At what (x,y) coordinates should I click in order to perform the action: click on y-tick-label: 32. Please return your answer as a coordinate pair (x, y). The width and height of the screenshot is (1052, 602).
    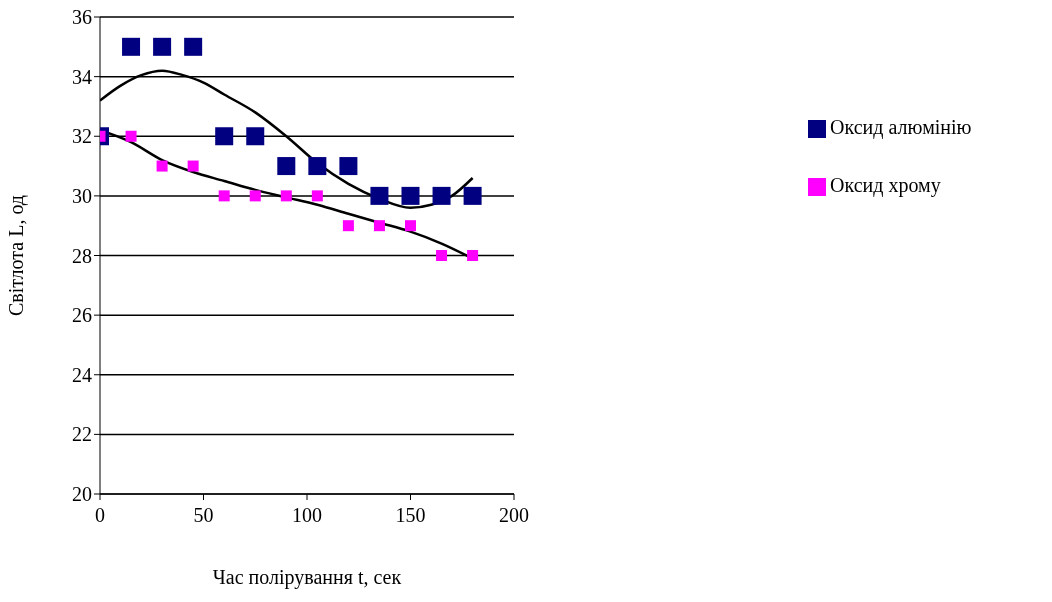
    Looking at the image, I should click on (82, 136).